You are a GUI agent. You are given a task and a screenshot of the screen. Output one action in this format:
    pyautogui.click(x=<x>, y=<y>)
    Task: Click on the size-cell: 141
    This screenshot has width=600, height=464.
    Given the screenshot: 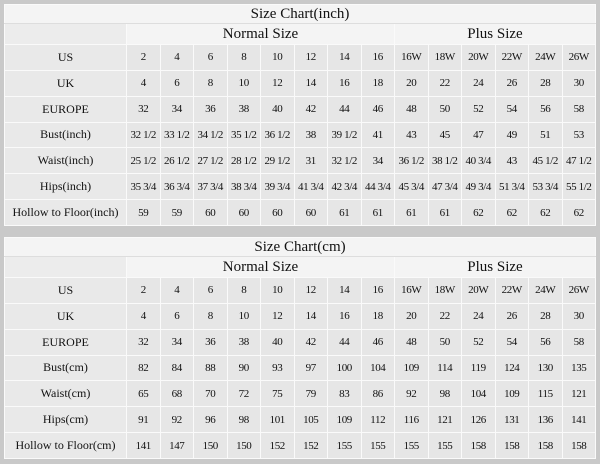 What is the action you would take?
    pyautogui.click(x=578, y=420)
    